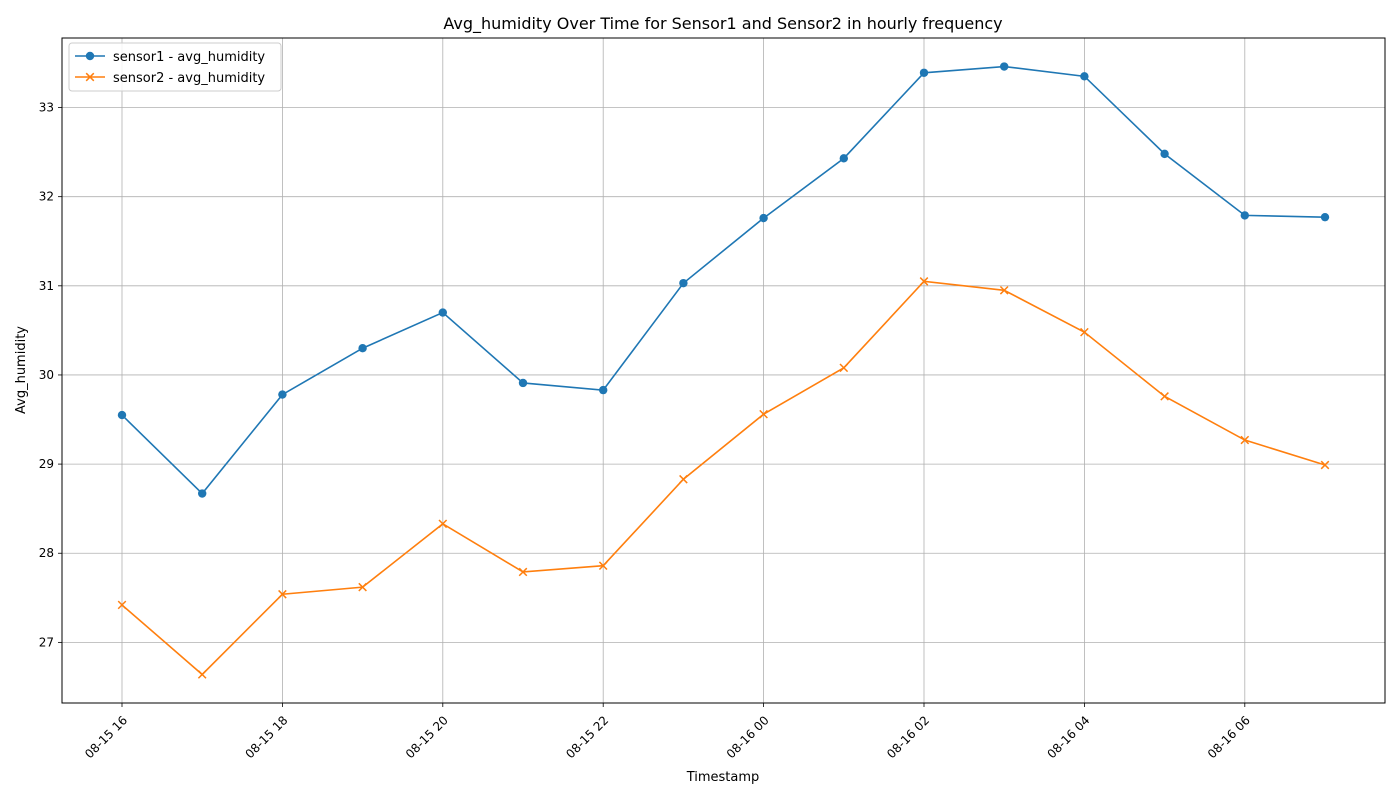  What do you see at coordinates (46, 286) in the screenshot?
I see `y-tick-label: 31` at bounding box center [46, 286].